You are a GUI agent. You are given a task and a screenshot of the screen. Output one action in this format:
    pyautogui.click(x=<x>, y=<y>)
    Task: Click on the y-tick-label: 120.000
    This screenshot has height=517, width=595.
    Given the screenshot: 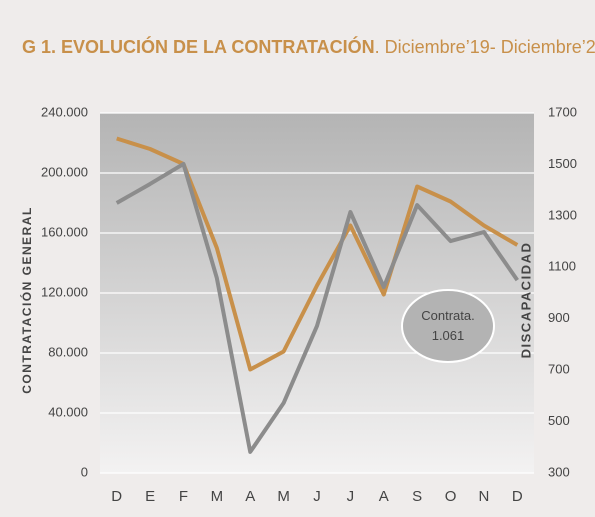 What is the action you would take?
    pyautogui.click(x=64, y=291)
    